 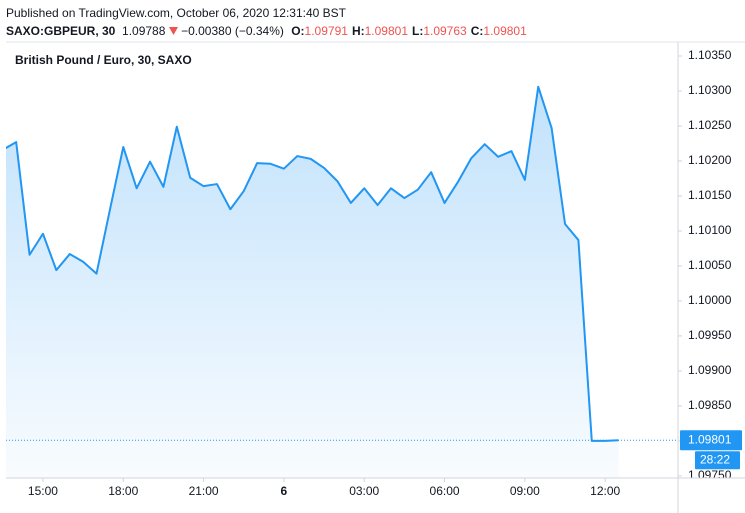 I want to click on last-price-label: 1.09801, so click(x=710, y=439).